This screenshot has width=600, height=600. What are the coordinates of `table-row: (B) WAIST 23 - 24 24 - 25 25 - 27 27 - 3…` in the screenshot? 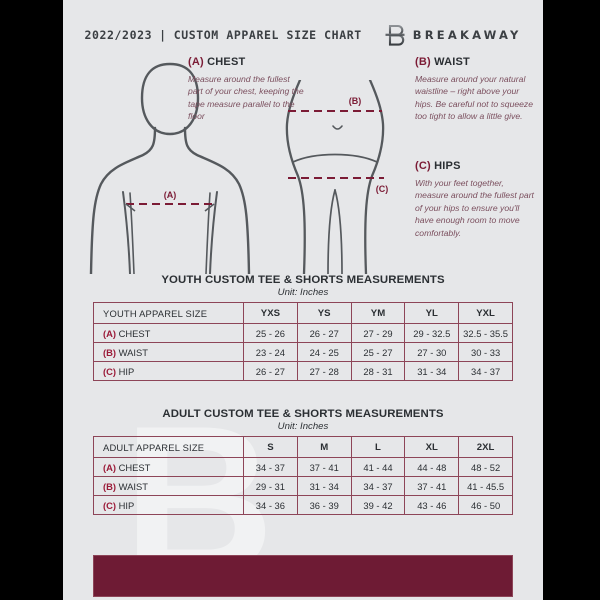 It's located at (303, 352).